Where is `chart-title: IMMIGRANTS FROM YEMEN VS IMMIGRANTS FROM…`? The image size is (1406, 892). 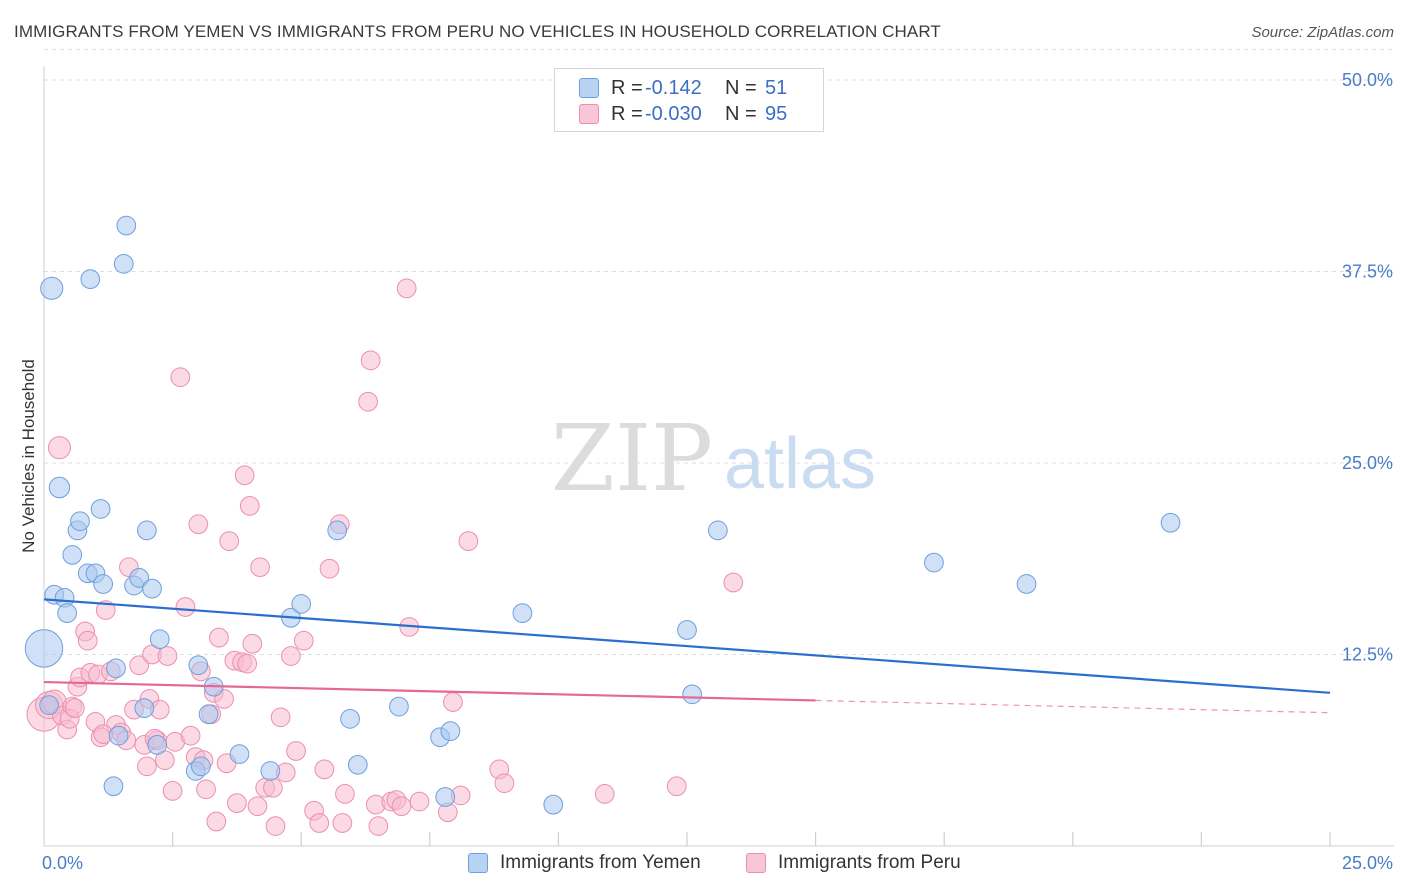
chart-title: IMMIGRANTS FROM YEMEN VS IMMIGRANTS FROM… is located at coordinates (477, 31).